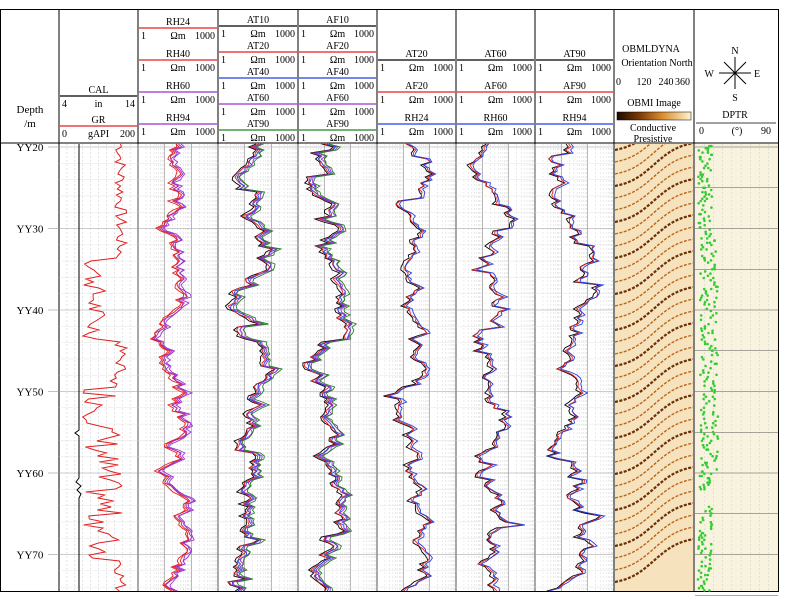  What do you see at coordinates (78, 367) in the screenshot?
I see `cal-curve` at bounding box center [78, 367].